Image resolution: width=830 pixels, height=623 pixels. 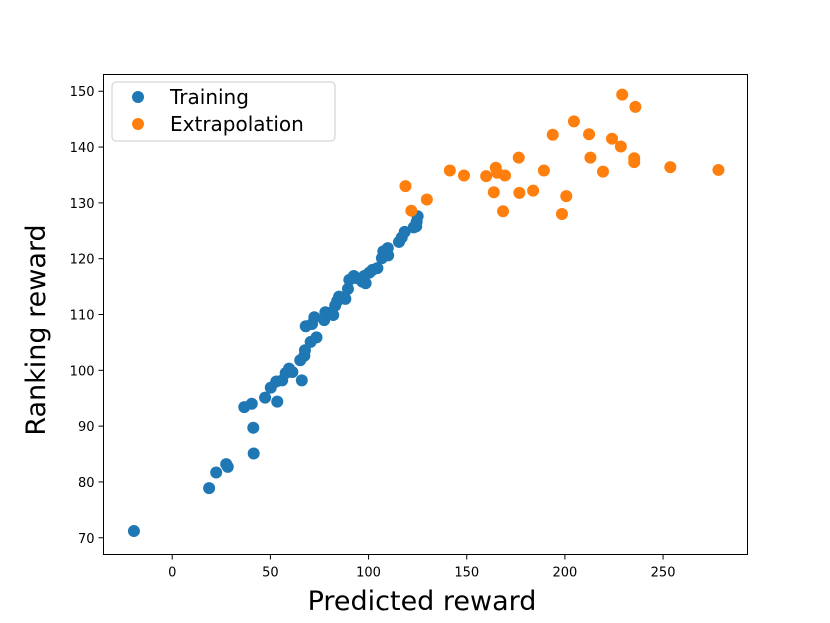 I want to click on legend-label-extrapolation: Extrapolation, so click(x=237, y=124).